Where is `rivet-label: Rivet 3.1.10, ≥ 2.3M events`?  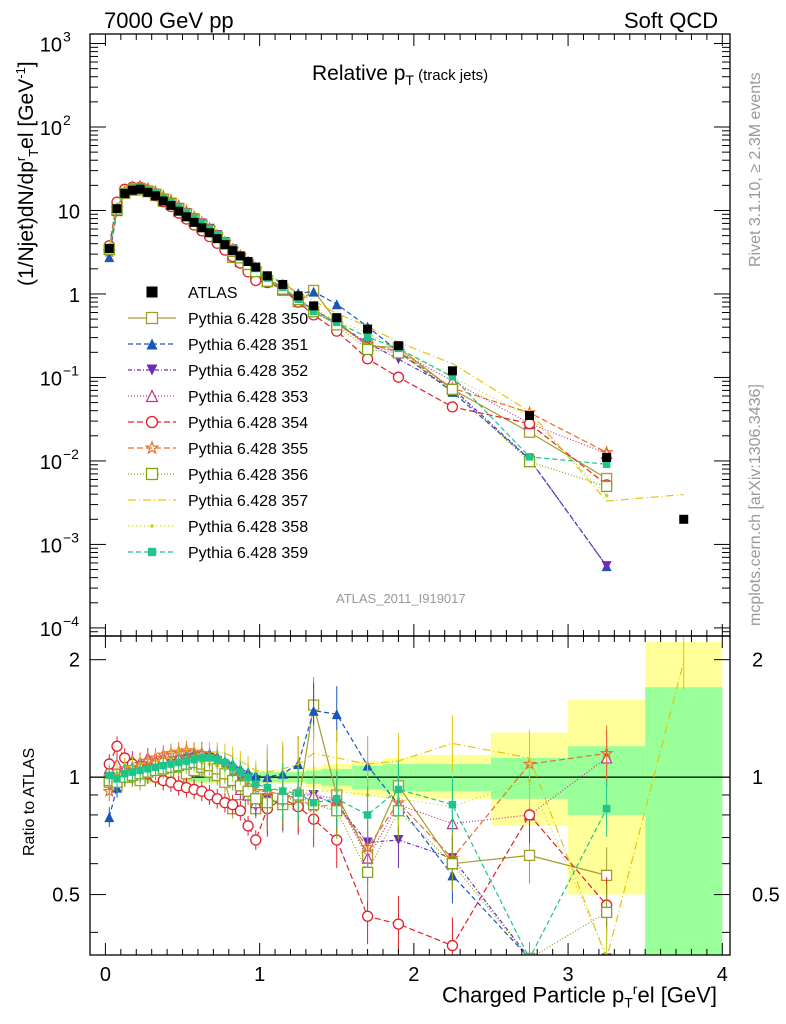
rivet-label: Rivet 3.1.10, ≥ 2.3M events is located at coordinates (755, 169).